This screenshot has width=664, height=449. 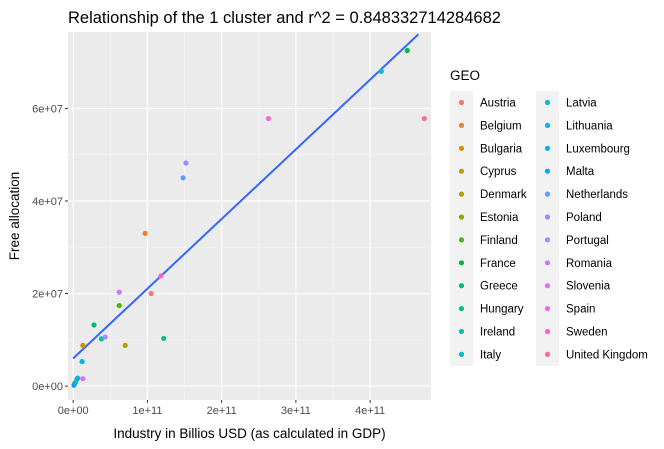 What do you see at coordinates (105, 337) in the screenshot?
I see `point-portugal` at bounding box center [105, 337].